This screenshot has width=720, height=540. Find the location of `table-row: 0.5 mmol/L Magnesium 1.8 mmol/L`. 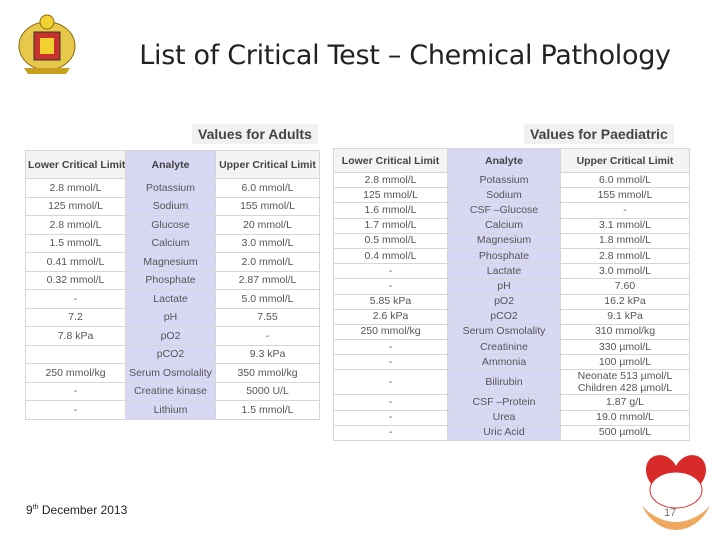

table-row: 0.5 mmol/L Magnesium 1.8 mmol/L is located at coordinates (511, 240).